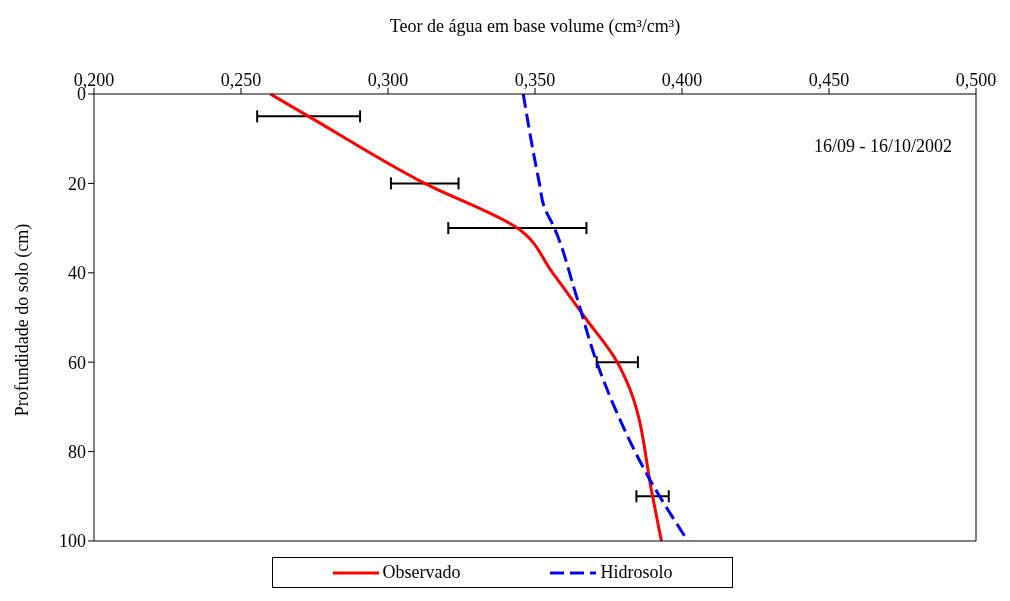  I want to click on x-tick-label: 0,500, so click(976, 80).